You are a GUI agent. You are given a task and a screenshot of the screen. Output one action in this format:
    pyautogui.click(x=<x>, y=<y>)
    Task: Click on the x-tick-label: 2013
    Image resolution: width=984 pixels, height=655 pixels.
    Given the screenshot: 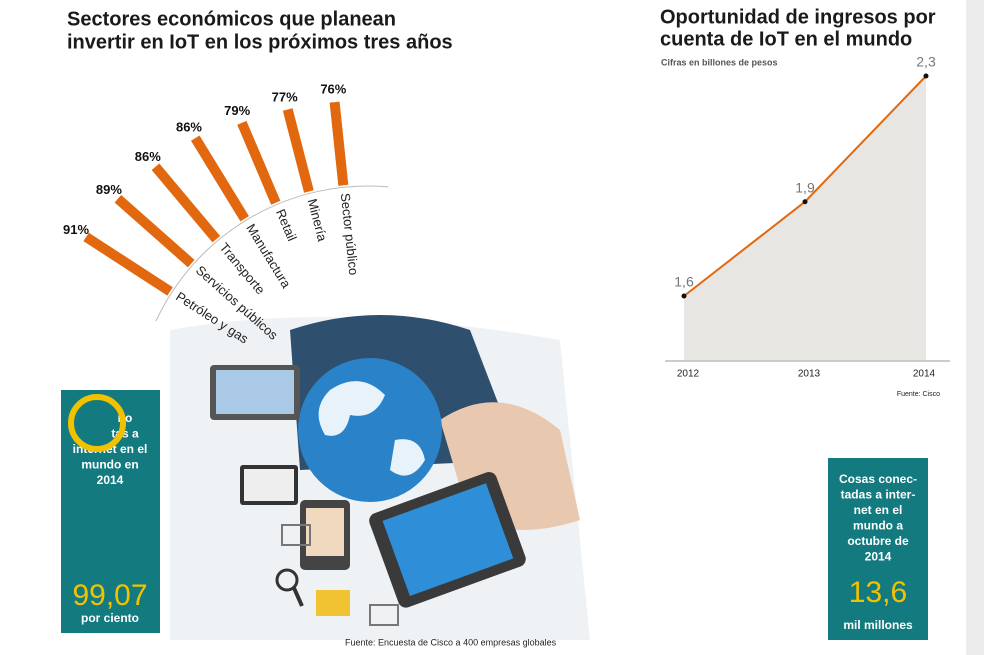 What is the action you would take?
    pyautogui.click(x=809, y=374)
    